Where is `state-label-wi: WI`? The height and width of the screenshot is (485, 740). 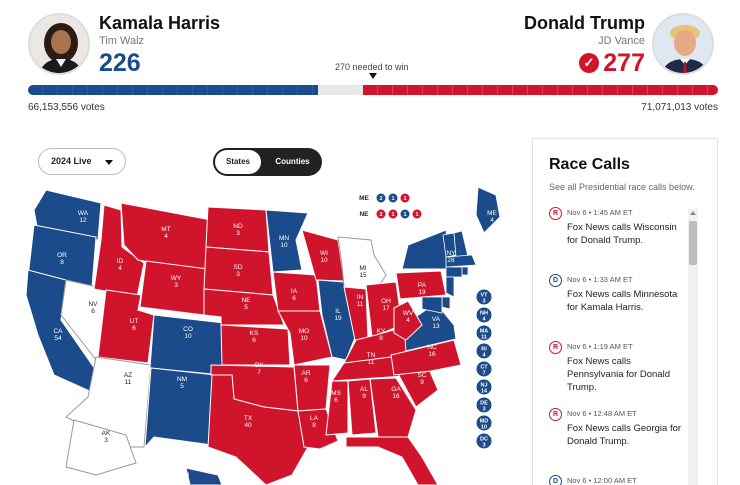 state-label-wi: WI is located at coordinates (324, 253).